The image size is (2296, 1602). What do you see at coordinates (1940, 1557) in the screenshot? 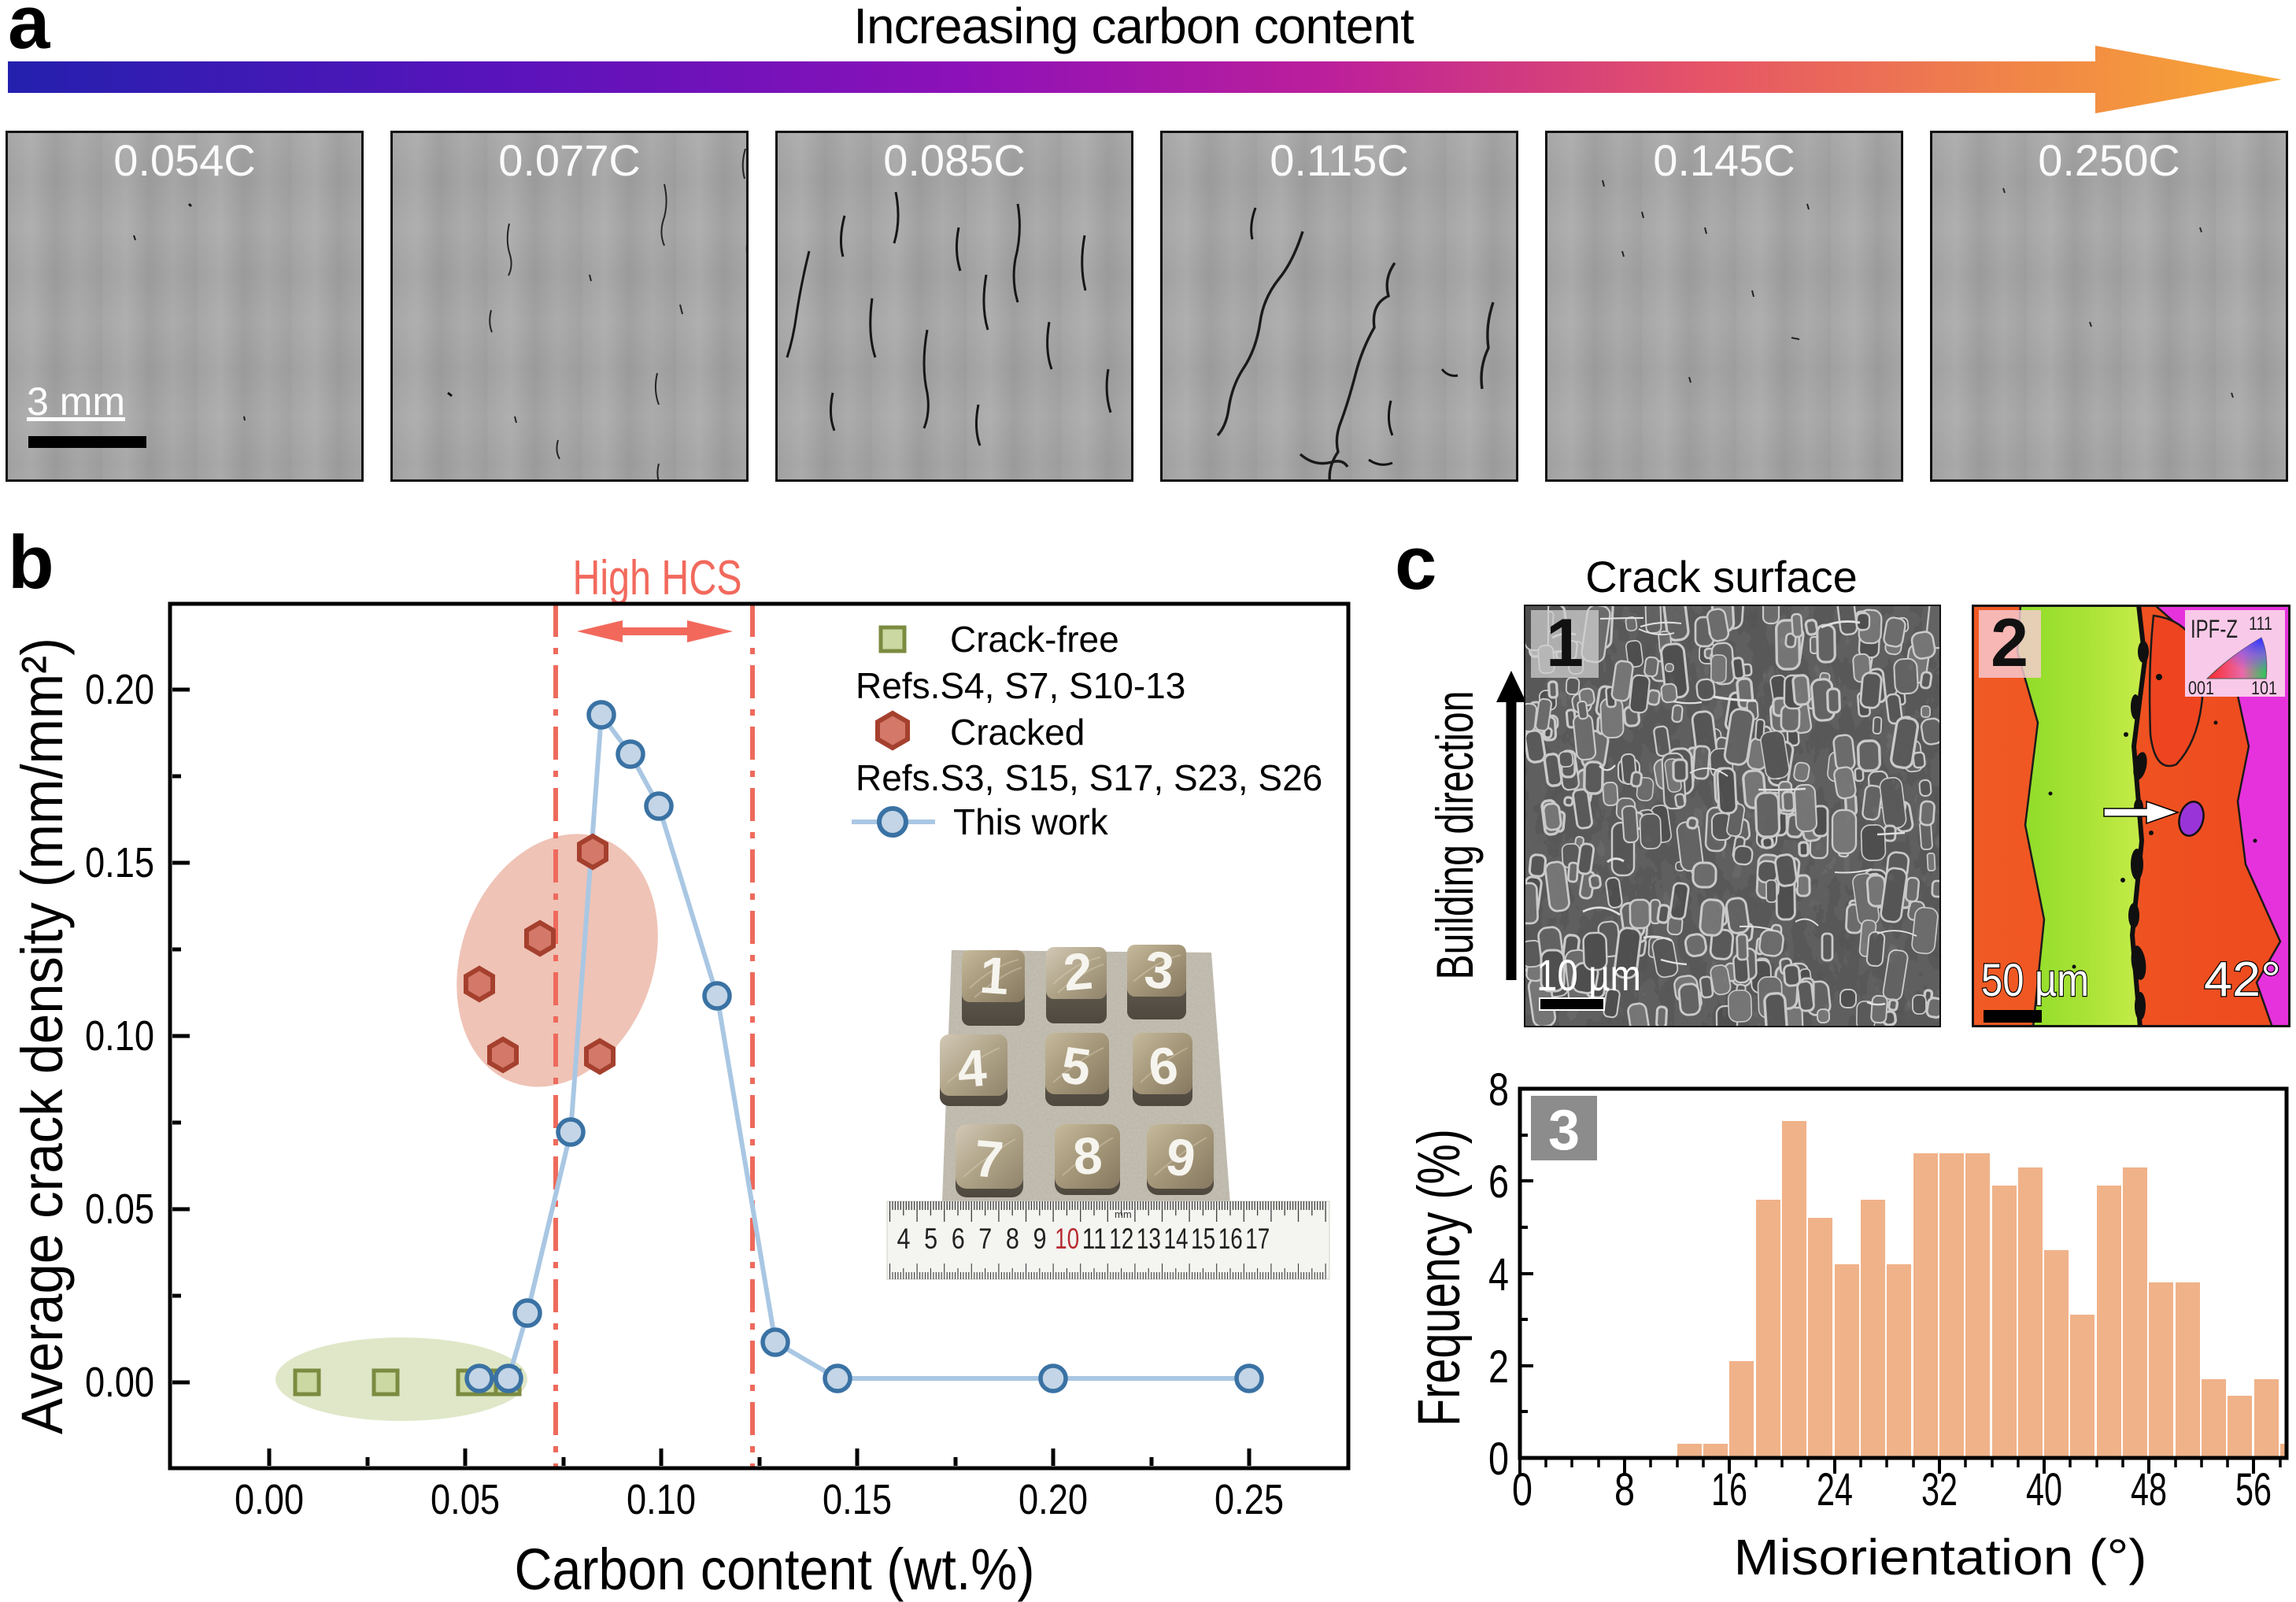
I see `svg-text: Misorientation (°)` at bounding box center [1940, 1557].